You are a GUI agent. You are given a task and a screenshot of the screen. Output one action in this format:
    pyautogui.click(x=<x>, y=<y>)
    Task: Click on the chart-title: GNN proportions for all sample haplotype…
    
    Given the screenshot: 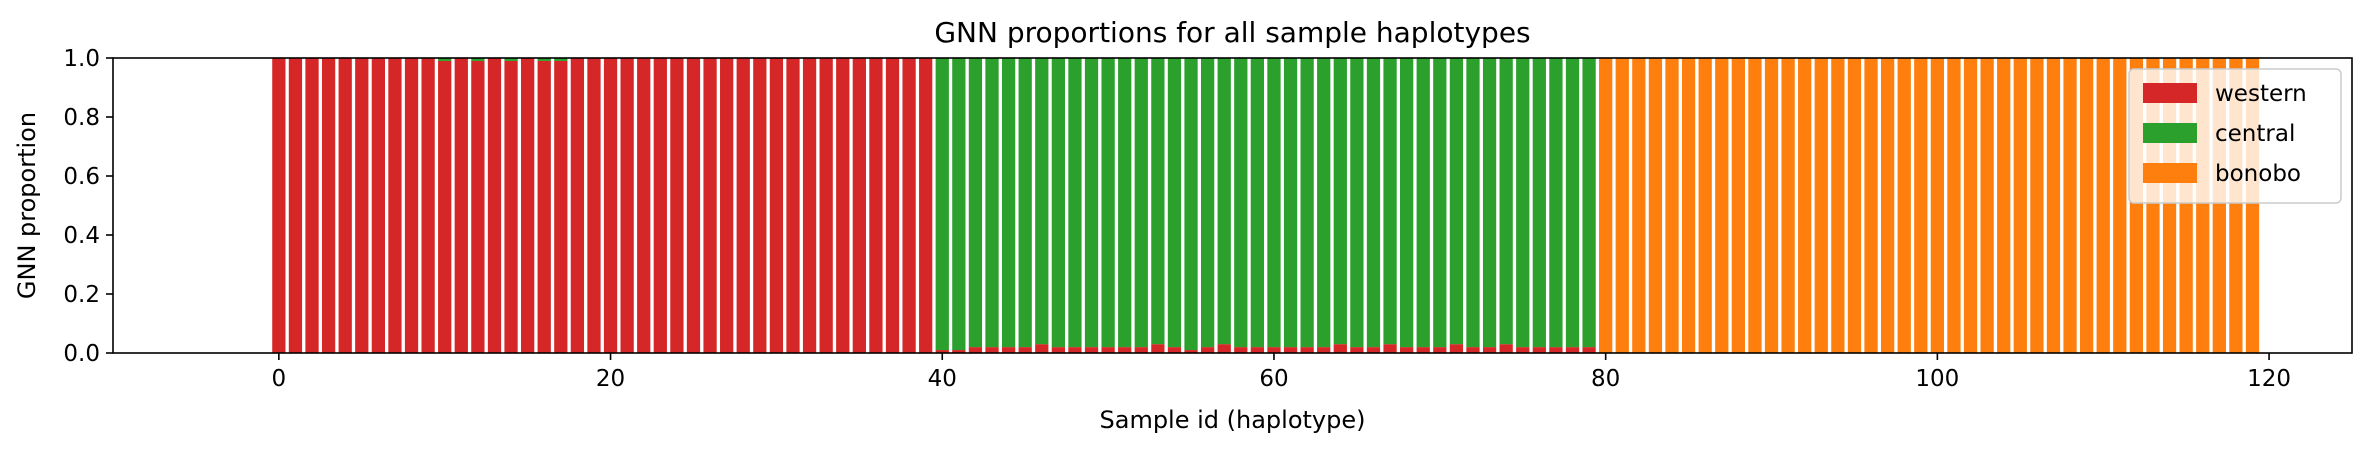 What is the action you would take?
    pyautogui.click(x=1232, y=32)
    